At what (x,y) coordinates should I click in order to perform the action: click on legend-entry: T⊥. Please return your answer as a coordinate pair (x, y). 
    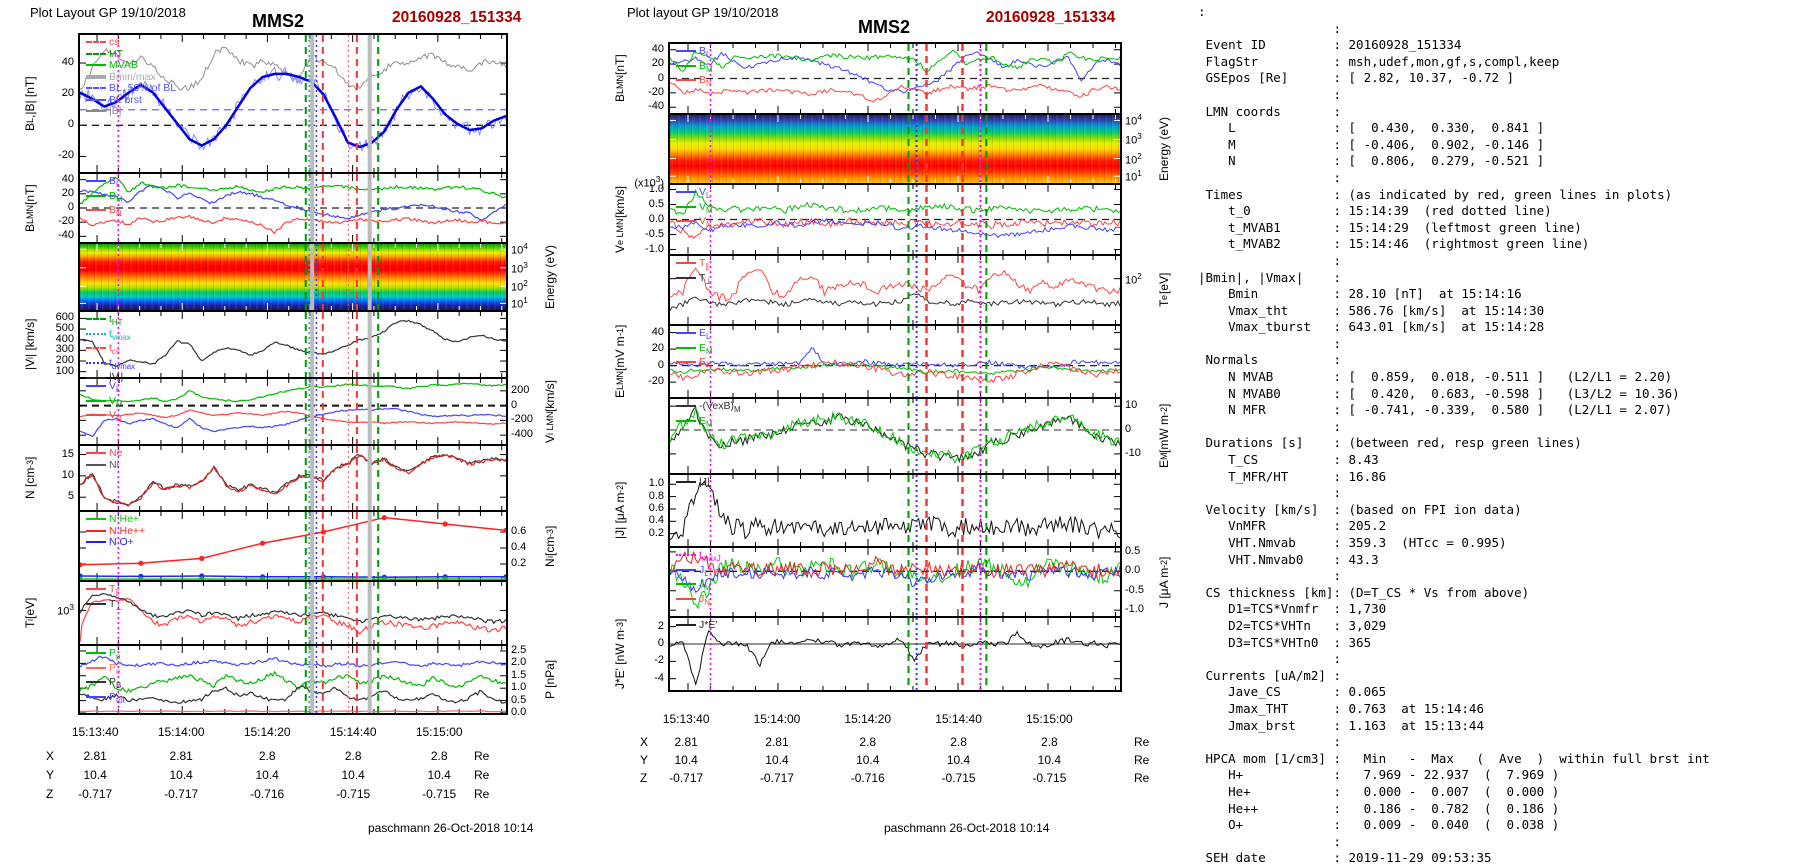
    Looking at the image, I should click on (694, 279).